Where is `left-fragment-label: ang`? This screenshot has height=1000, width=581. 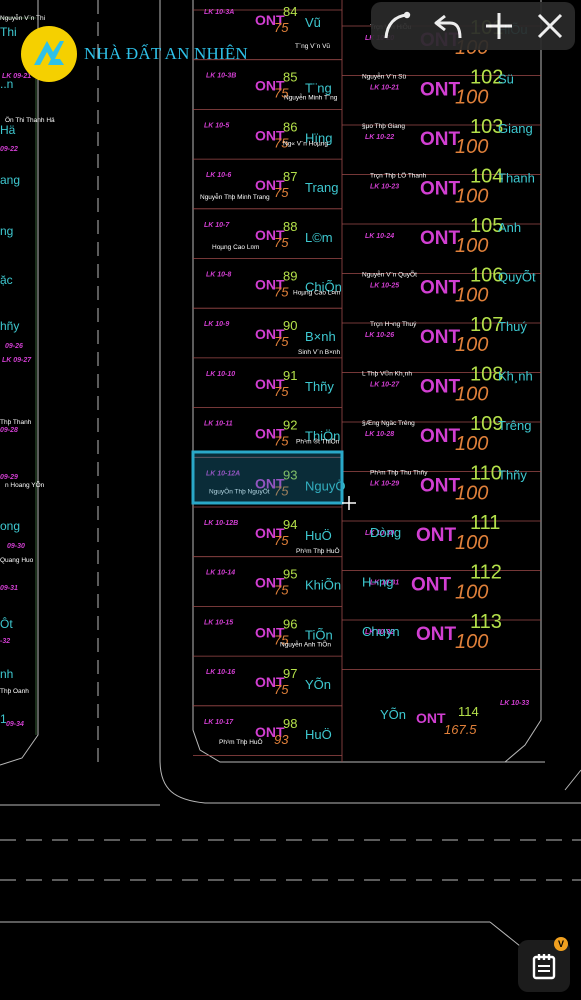 left-fragment-label: ang is located at coordinates (10, 180).